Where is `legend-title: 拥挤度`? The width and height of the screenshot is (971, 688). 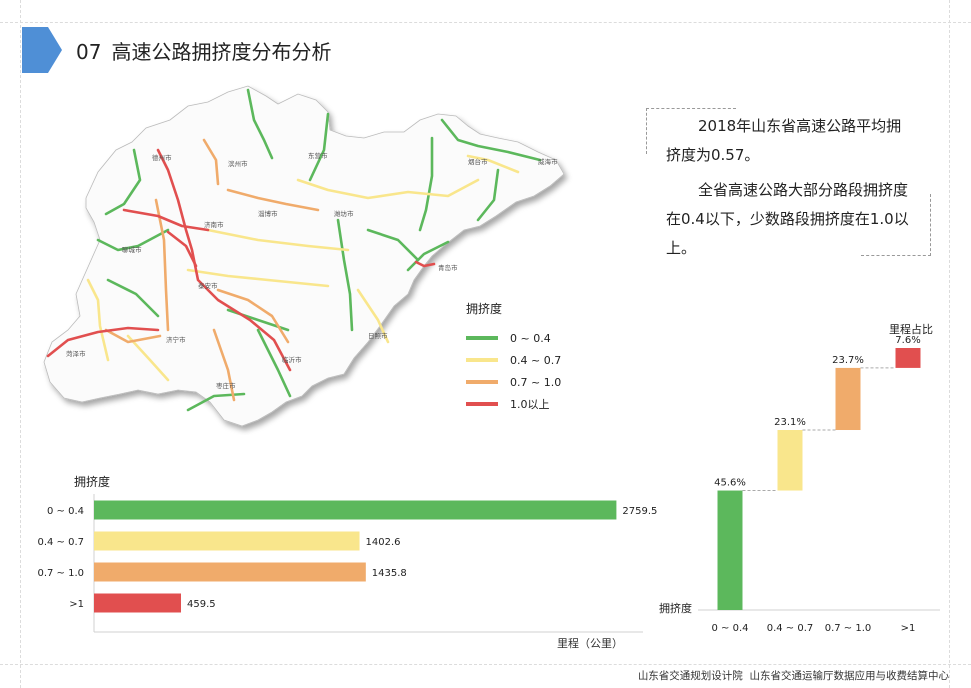
legend-title: 拥挤度 is located at coordinates (484, 309).